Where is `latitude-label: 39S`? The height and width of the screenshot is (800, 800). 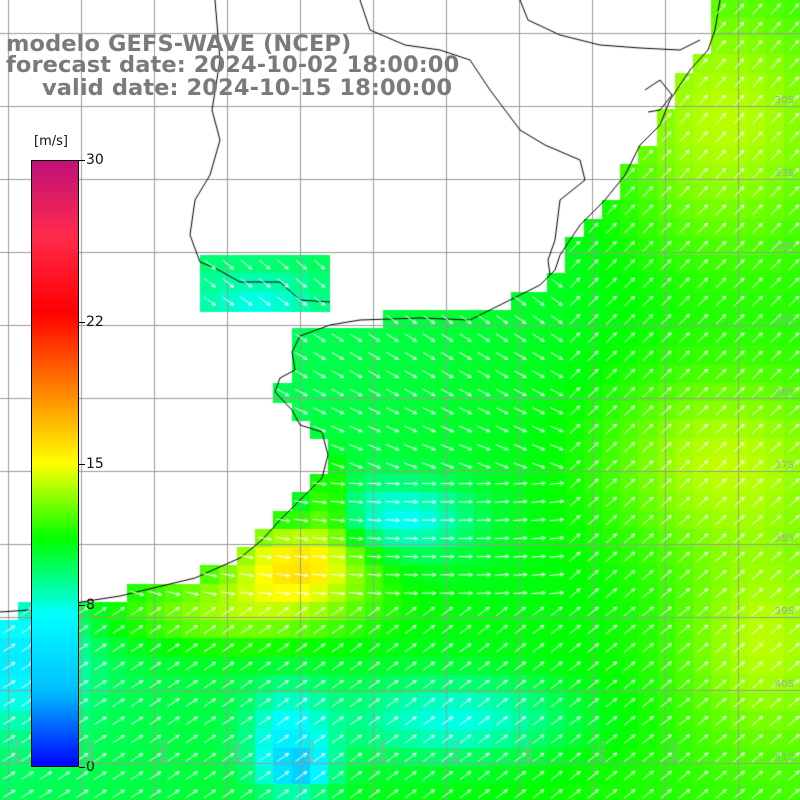 latitude-label: 39S is located at coordinates (784, 611).